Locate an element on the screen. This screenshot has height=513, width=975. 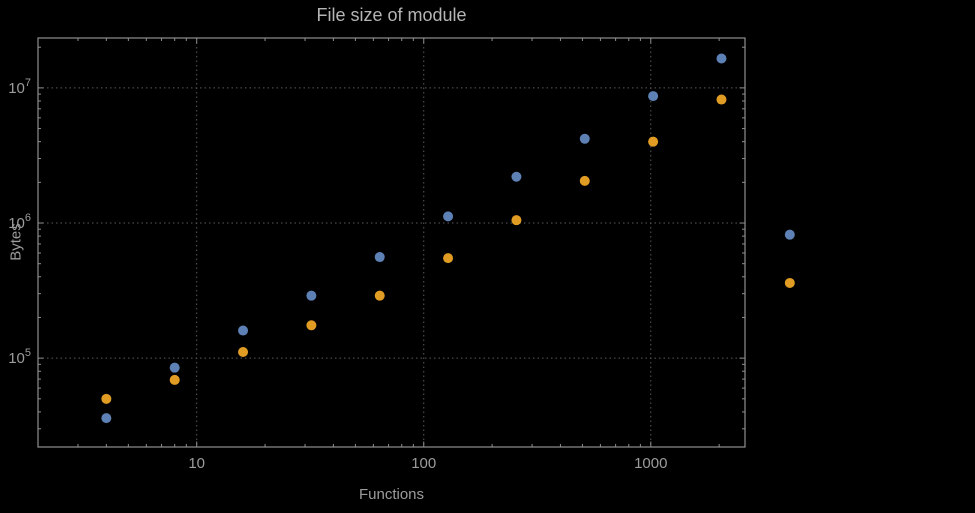
x-tick-label: 100 is located at coordinates (423, 463).